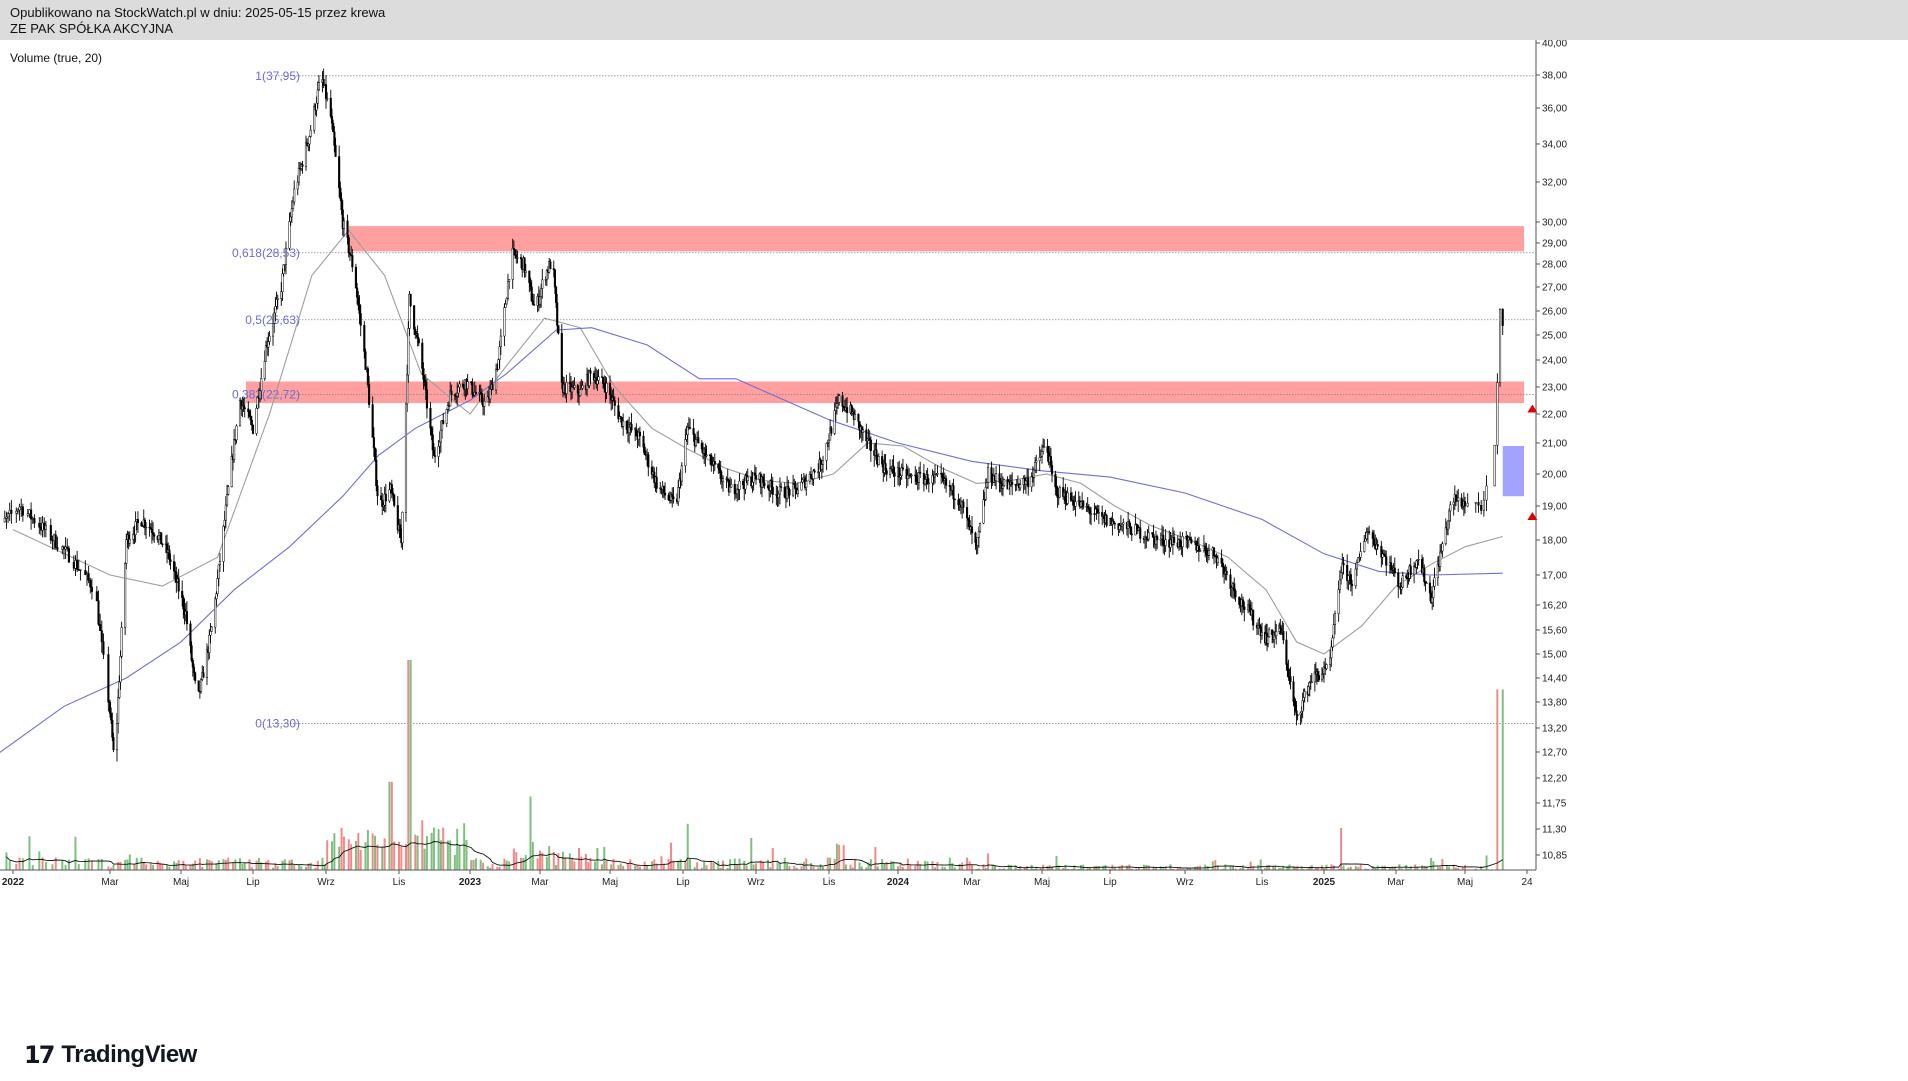  I want to click on time-tick-label: Lip, so click(1110, 882).